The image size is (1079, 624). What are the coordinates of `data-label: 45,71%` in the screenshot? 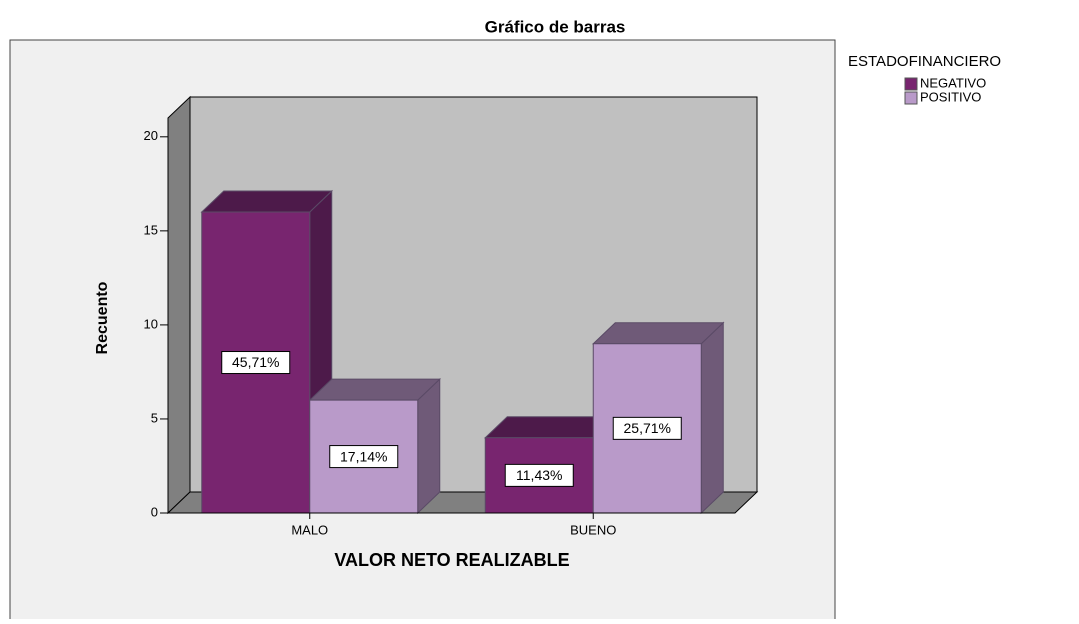 It's located at (255, 362).